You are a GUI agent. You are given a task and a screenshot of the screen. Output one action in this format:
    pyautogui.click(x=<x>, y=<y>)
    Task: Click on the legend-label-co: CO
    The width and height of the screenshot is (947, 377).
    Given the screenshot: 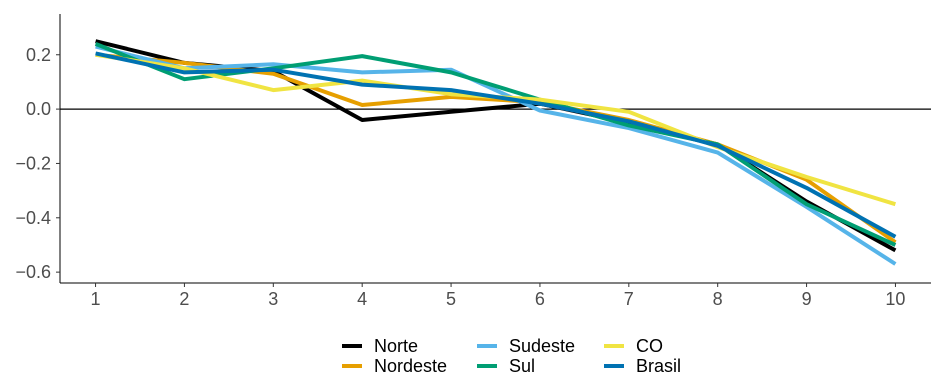 What is the action you would take?
    pyautogui.click(x=649, y=346)
    